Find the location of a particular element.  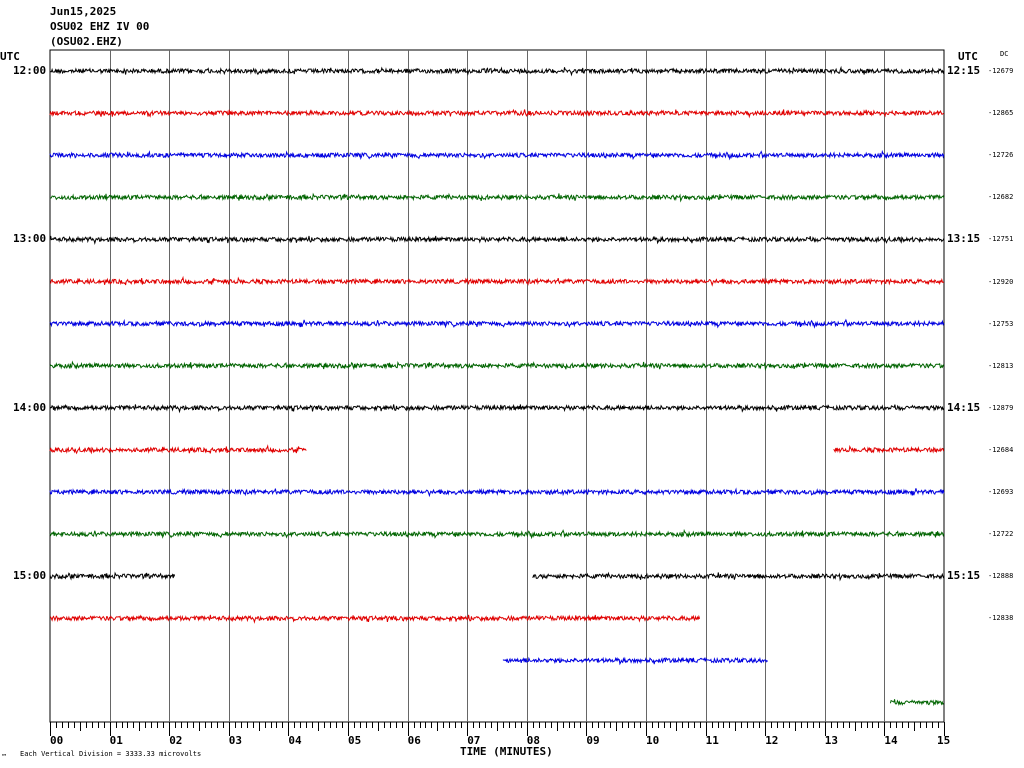

header-station: OSU02 EHZ IV 00 is located at coordinates (100, 26).